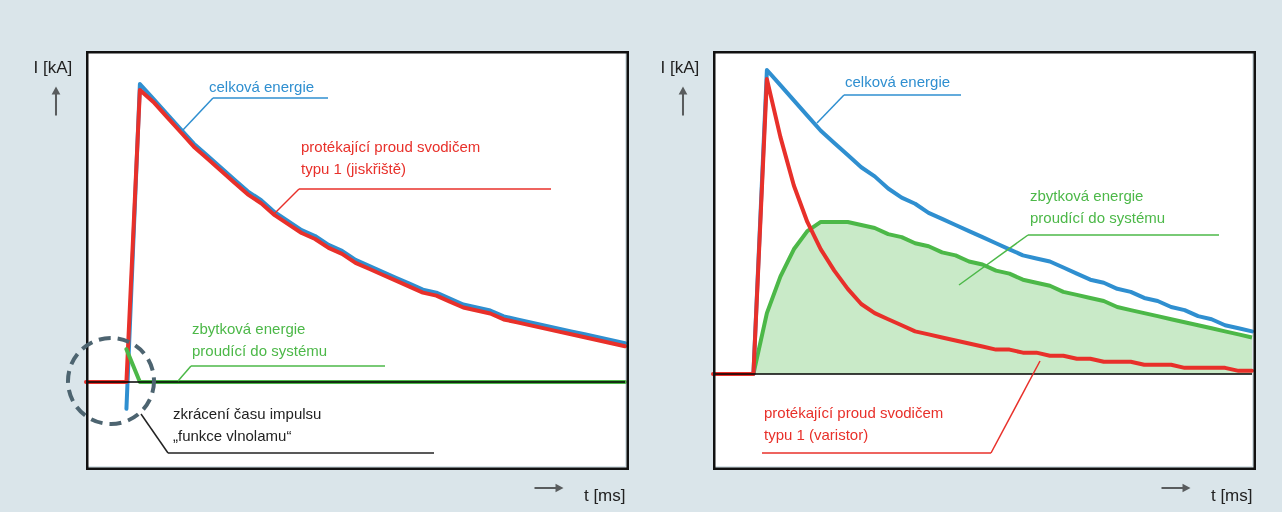  I want to click on text: protékající proud svodičem typu 1 (varistor), so click(854, 423).